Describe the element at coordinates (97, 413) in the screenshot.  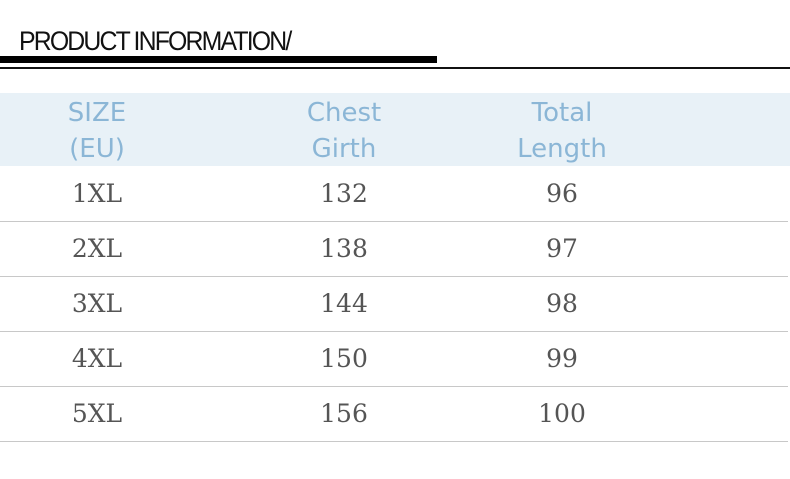
I see `table-cell: 5XL` at that location.